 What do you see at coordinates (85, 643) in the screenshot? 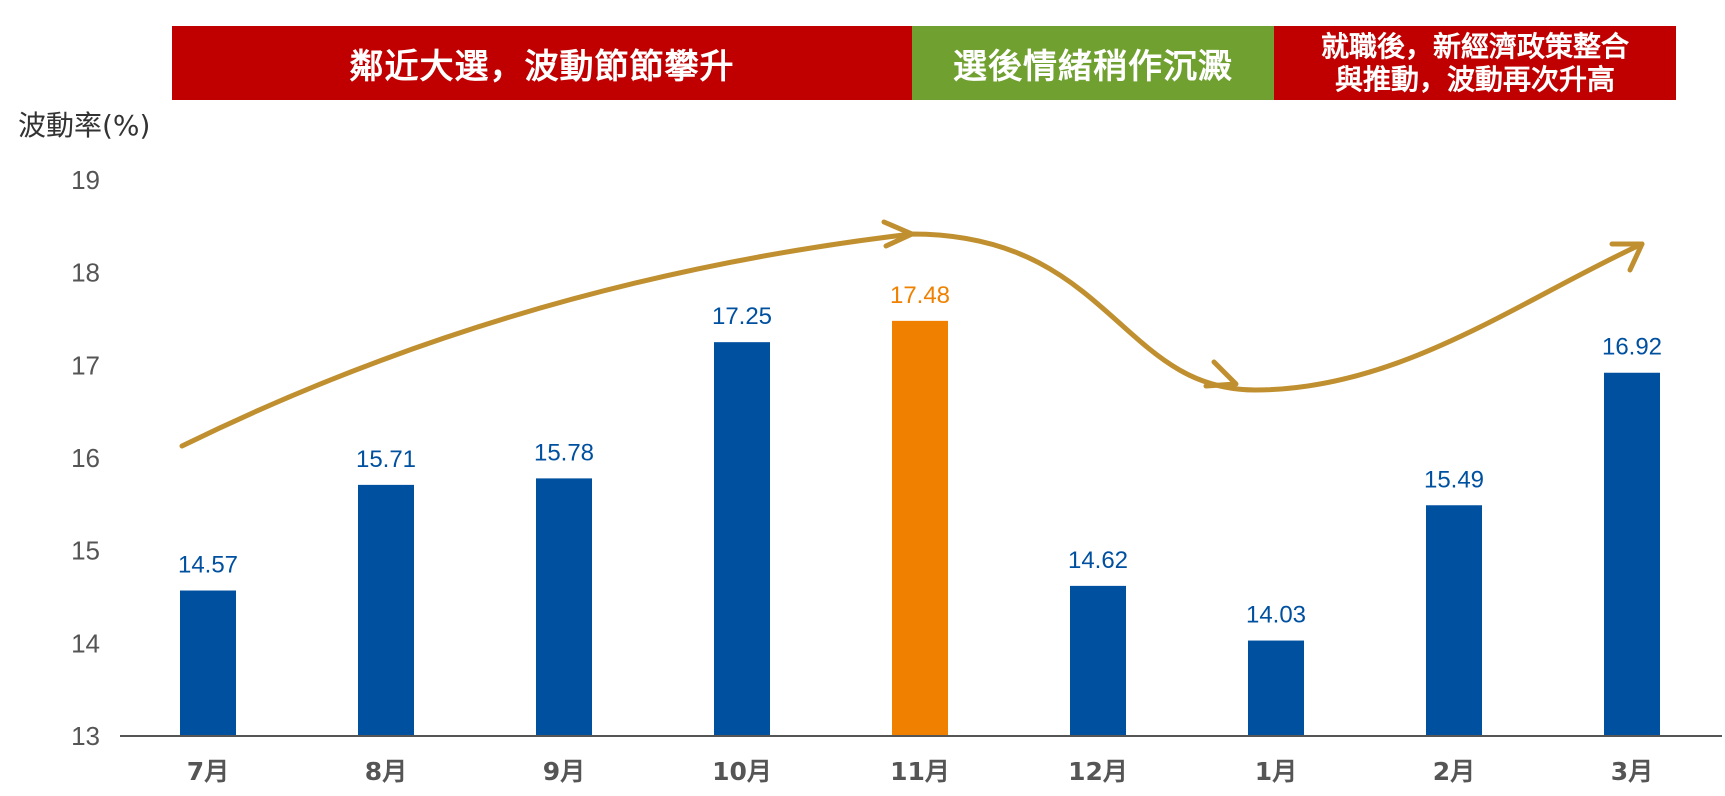
I see `y-tick-label: 14` at bounding box center [85, 643].